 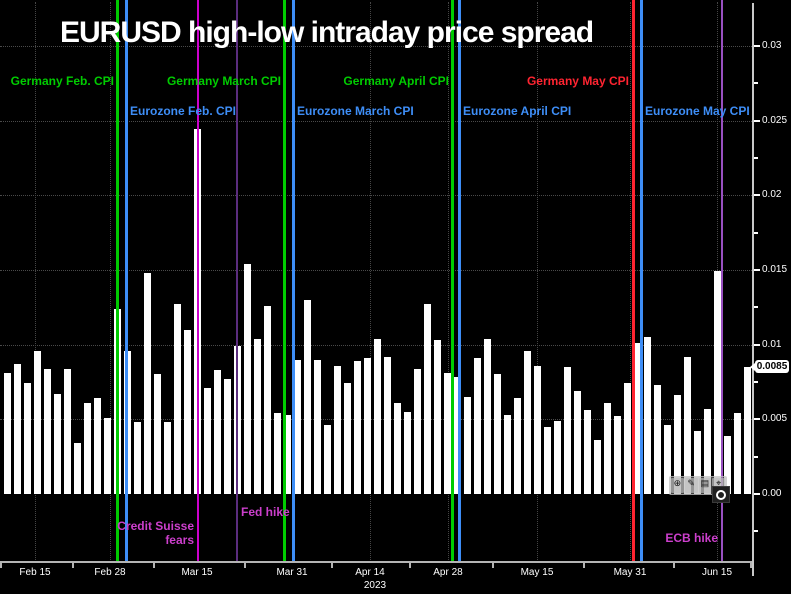 What do you see at coordinates (117, 281) in the screenshot?
I see `germany-feb-cpi-line` at bounding box center [117, 281].